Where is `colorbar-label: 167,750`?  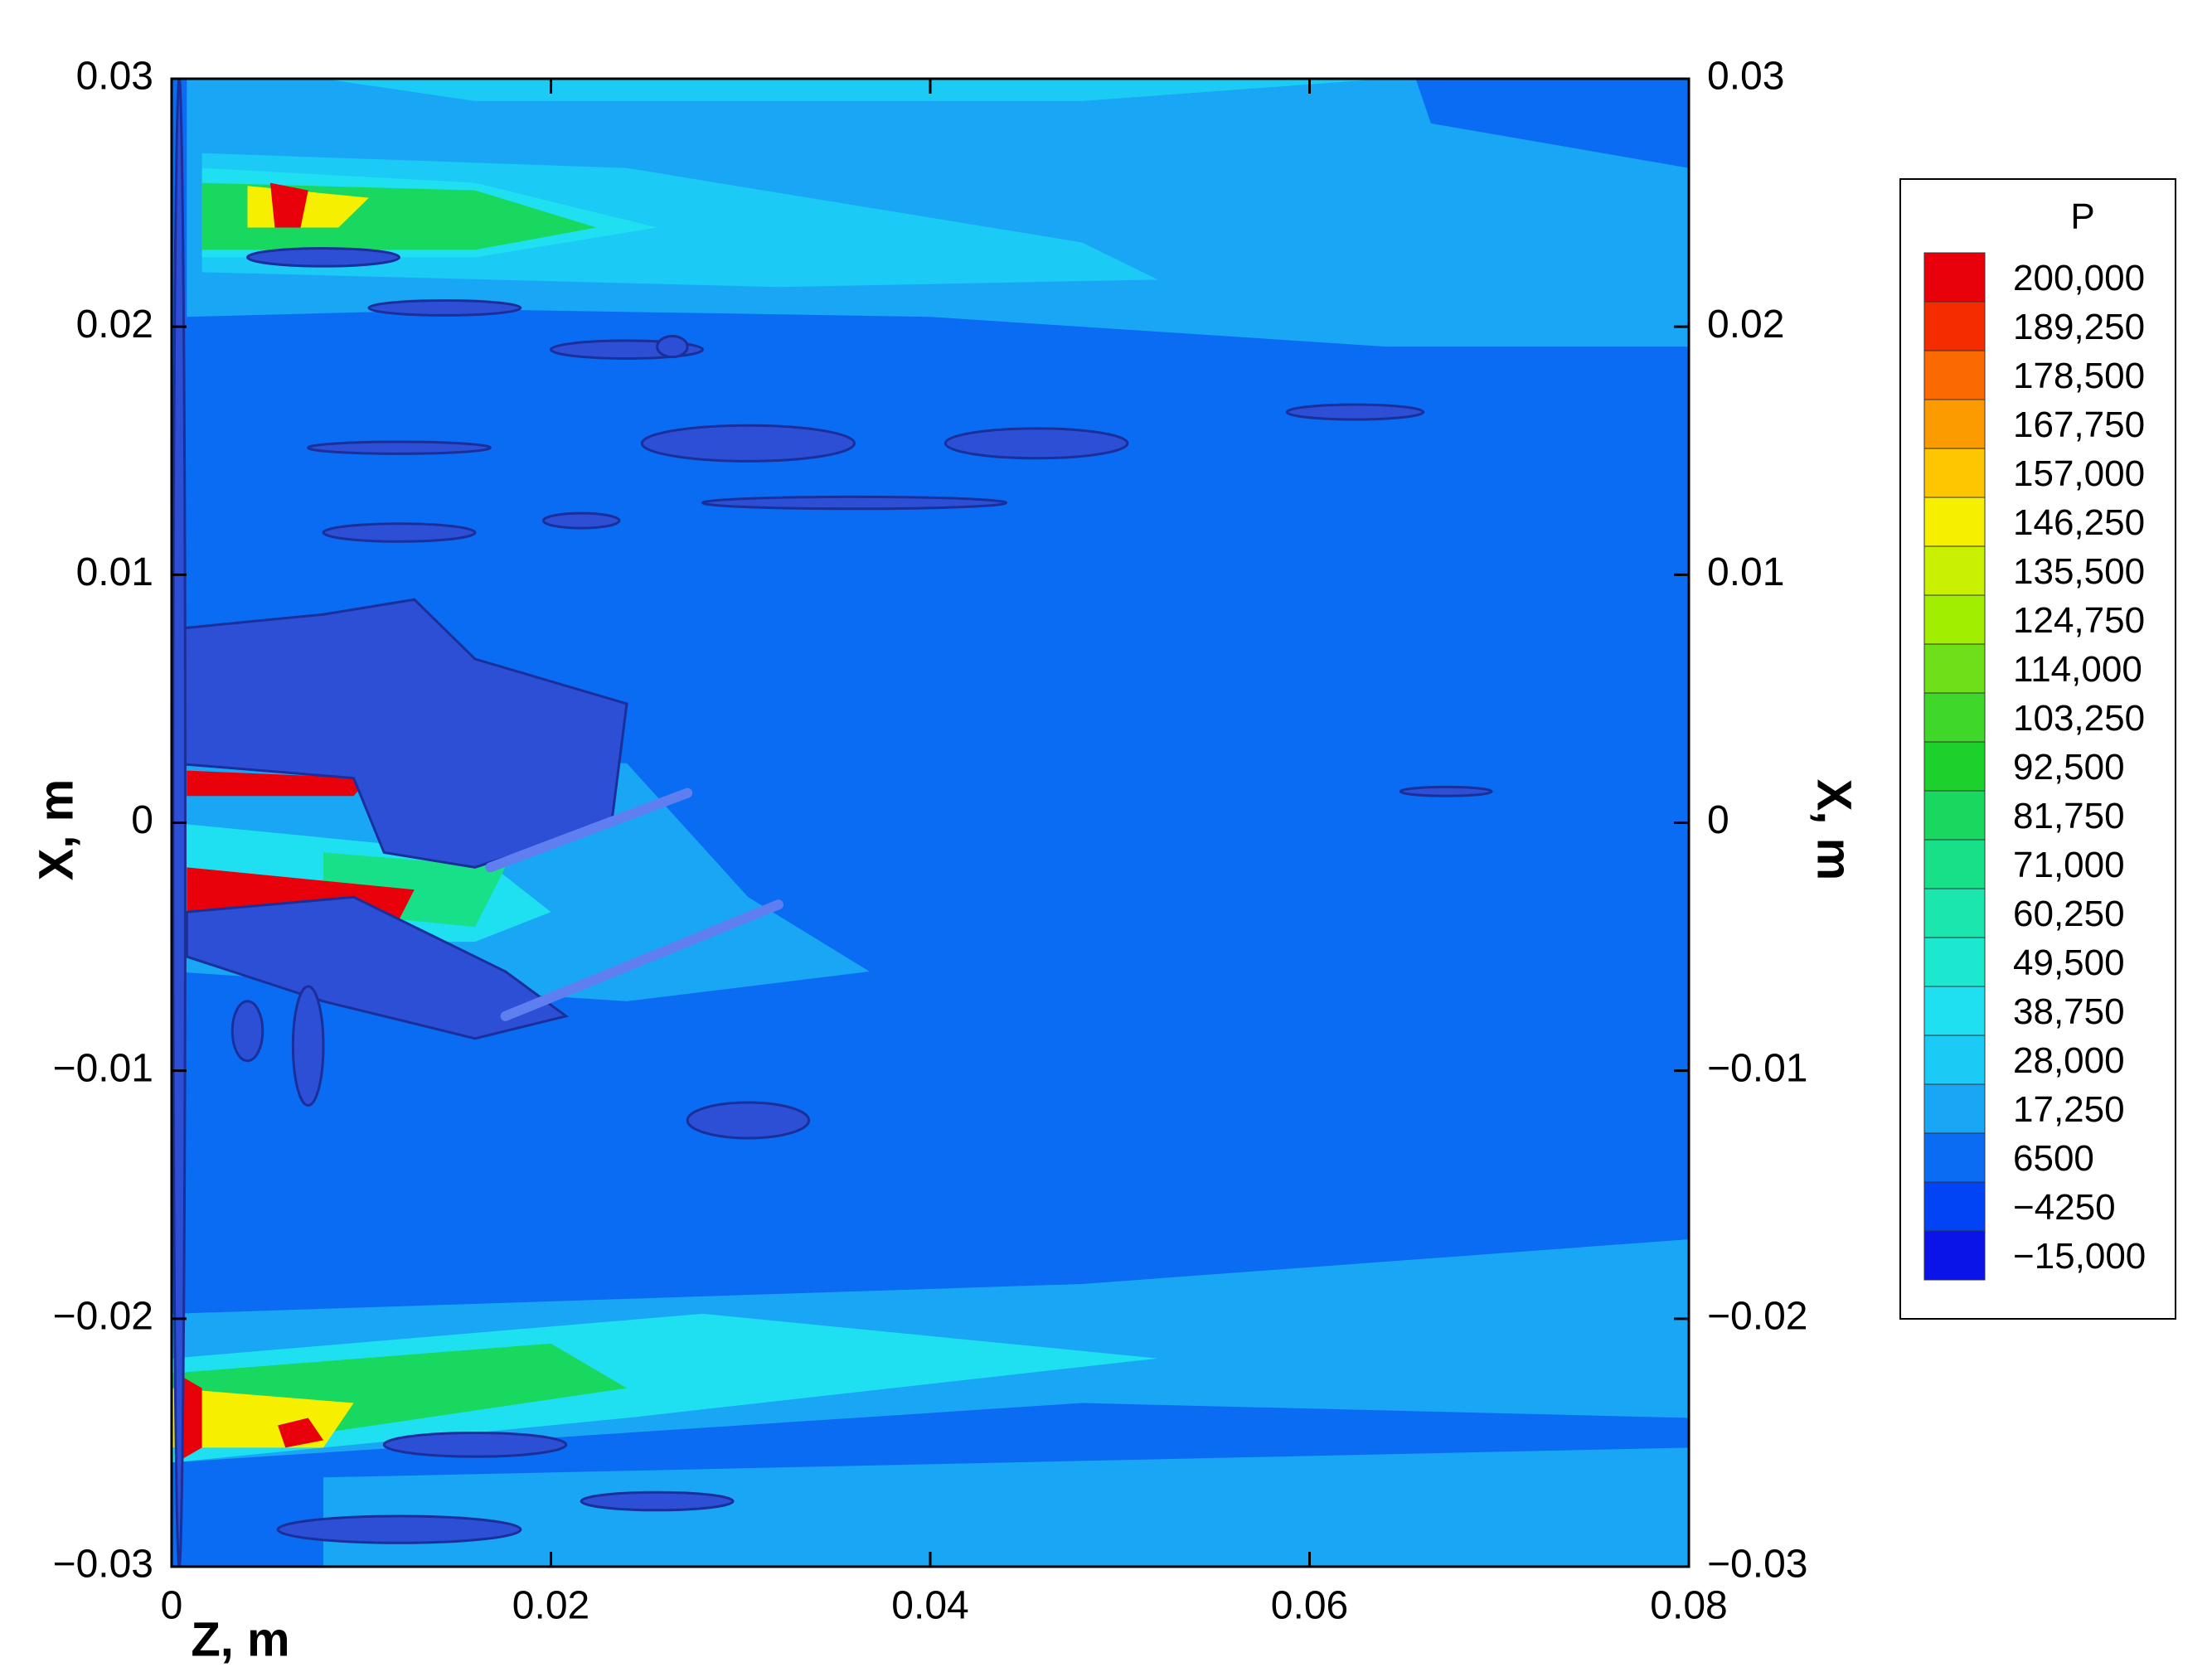 colorbar-label: 167,750 is located at coordinates (2079, 425).